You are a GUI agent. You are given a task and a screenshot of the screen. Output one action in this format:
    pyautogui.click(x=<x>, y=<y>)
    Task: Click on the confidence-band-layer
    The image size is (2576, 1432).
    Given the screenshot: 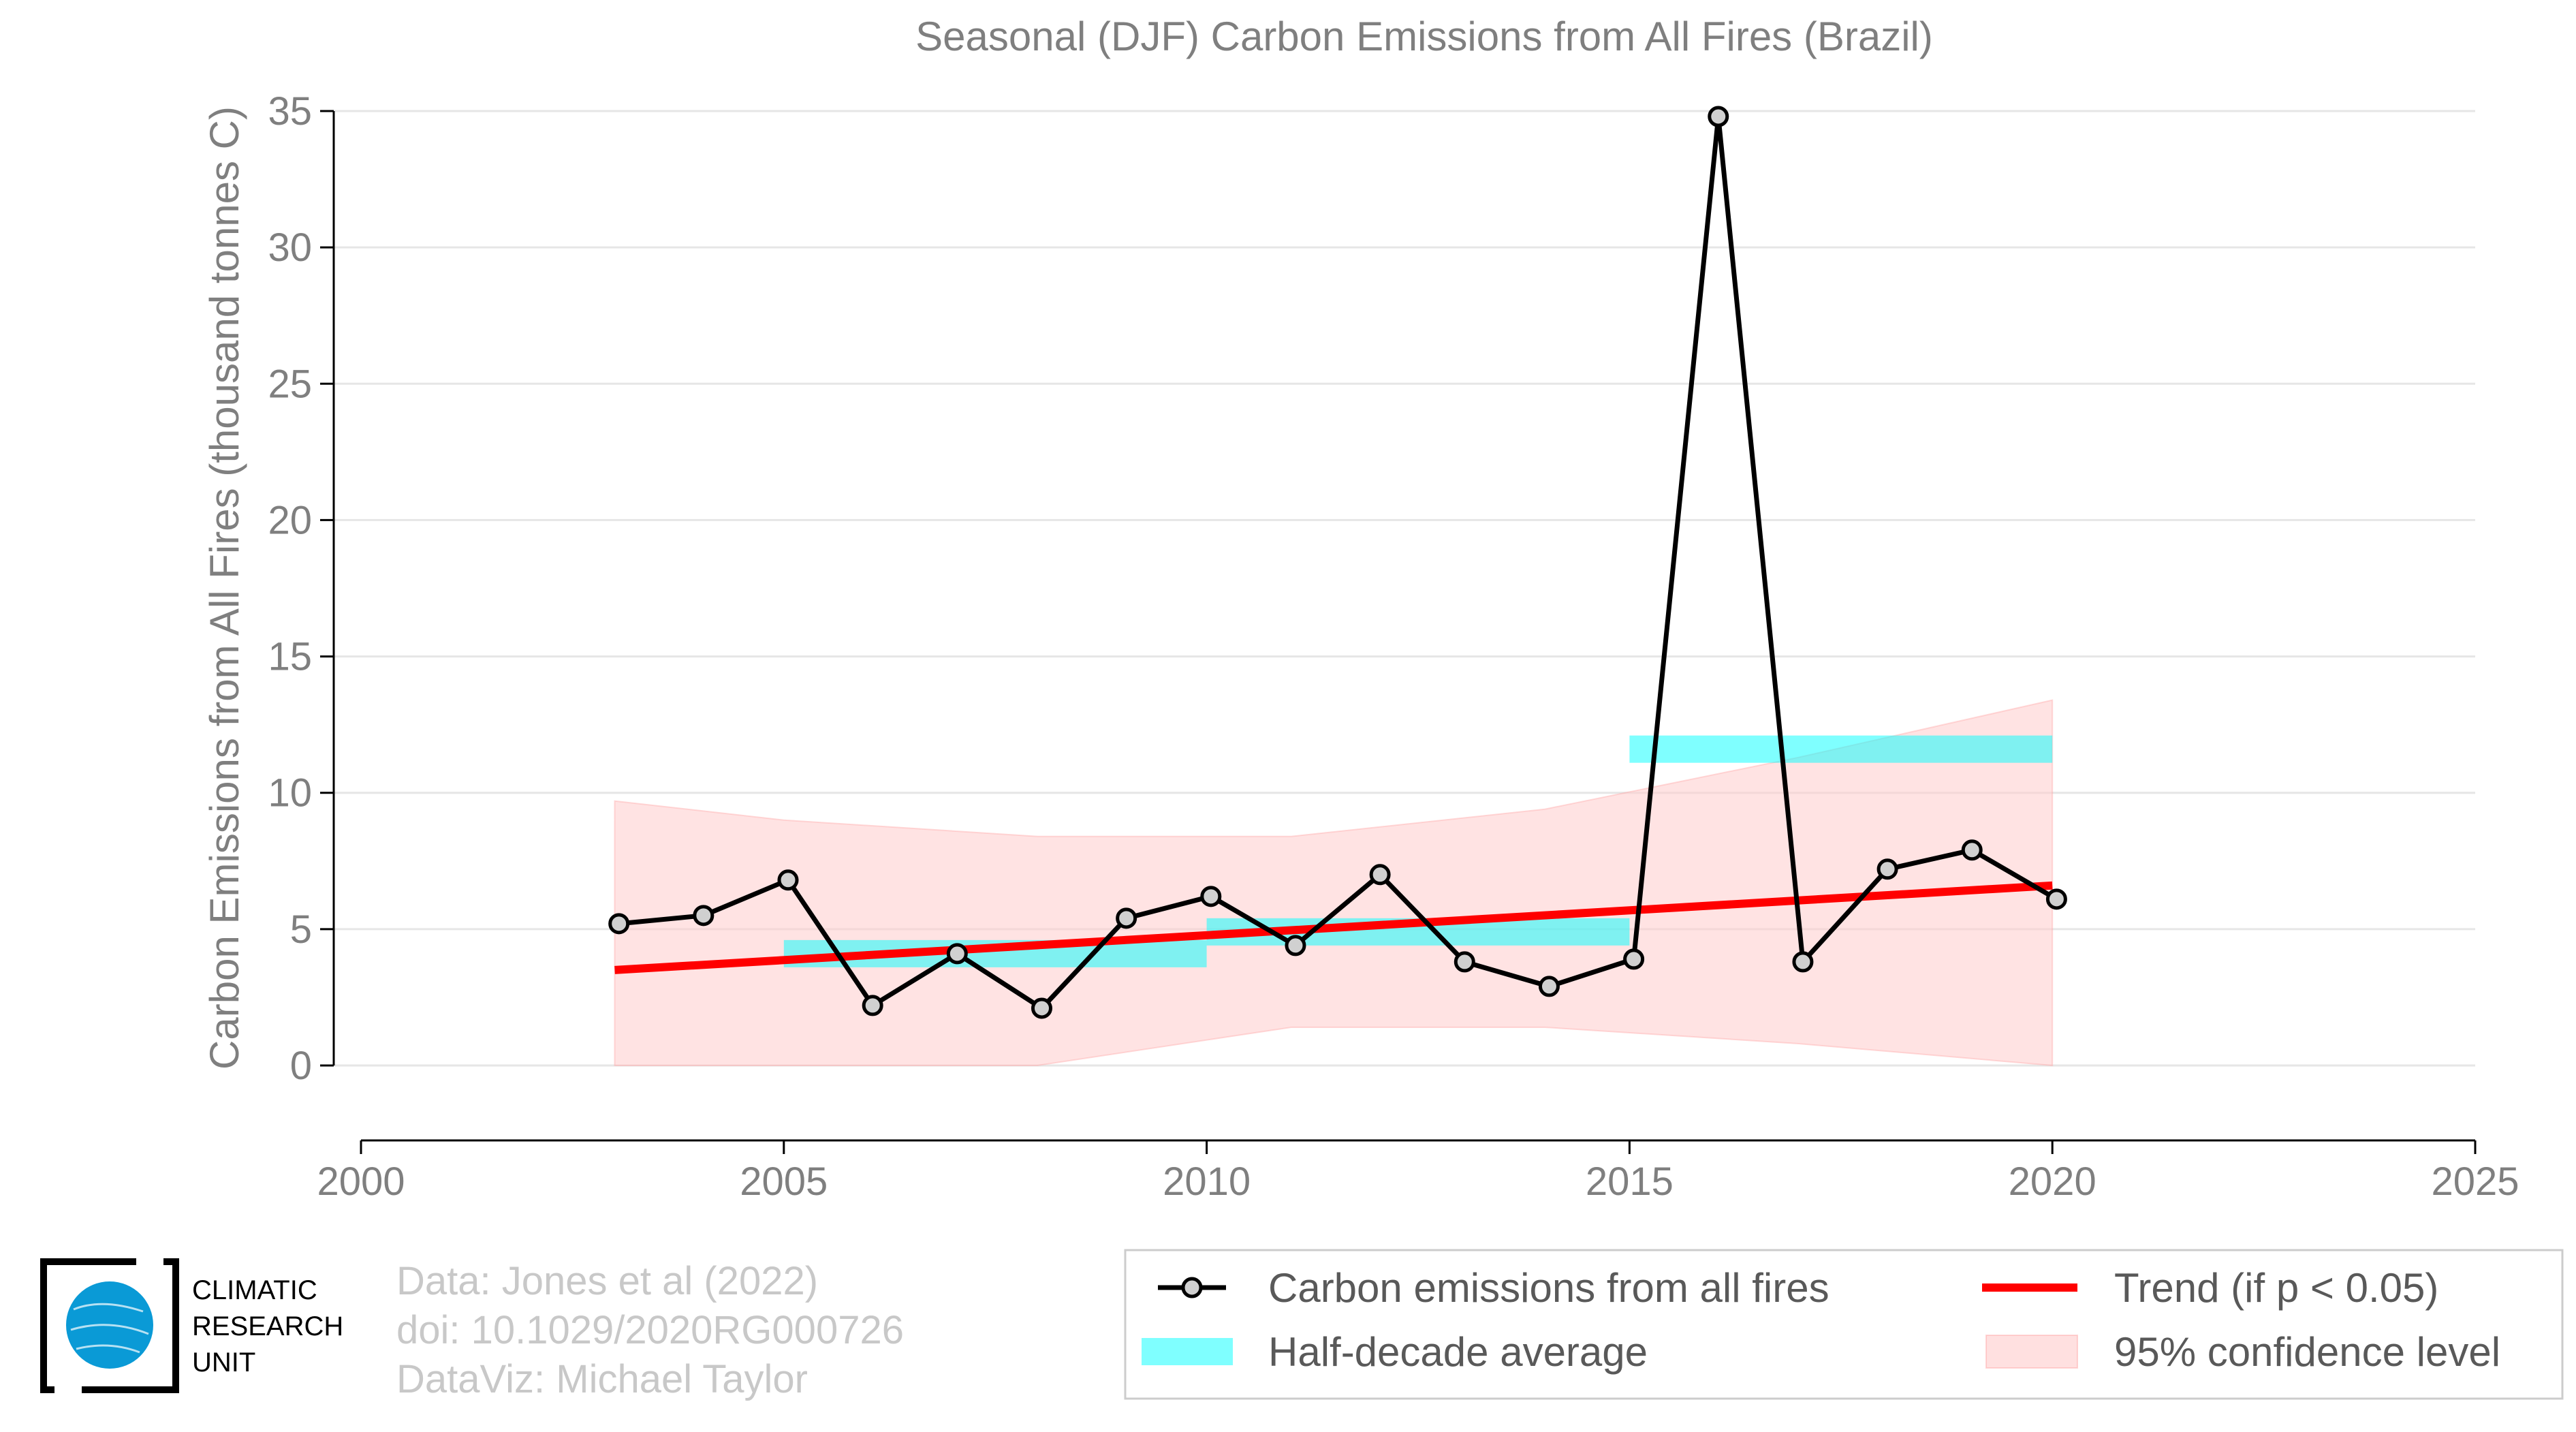 What is the action you would take?
    pyautogui.click(x=1334, y=883)
    